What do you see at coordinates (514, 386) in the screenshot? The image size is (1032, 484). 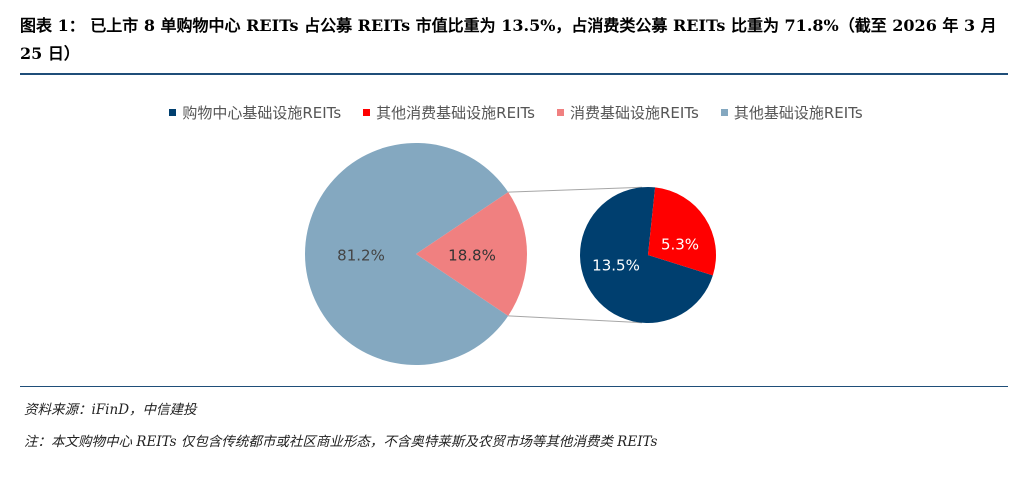 I see `footer-divider` at bounding box center [514, 386].